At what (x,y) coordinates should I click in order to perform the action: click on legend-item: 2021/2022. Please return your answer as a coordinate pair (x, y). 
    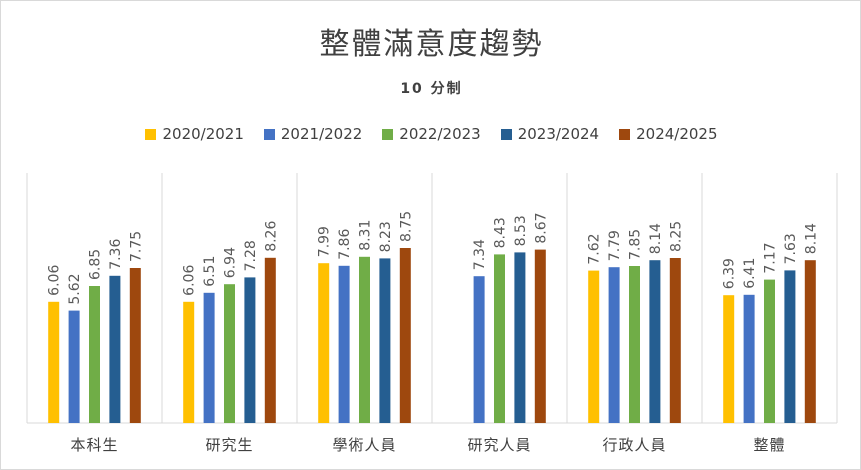
    Looking at the image, I should click on (313, 134).